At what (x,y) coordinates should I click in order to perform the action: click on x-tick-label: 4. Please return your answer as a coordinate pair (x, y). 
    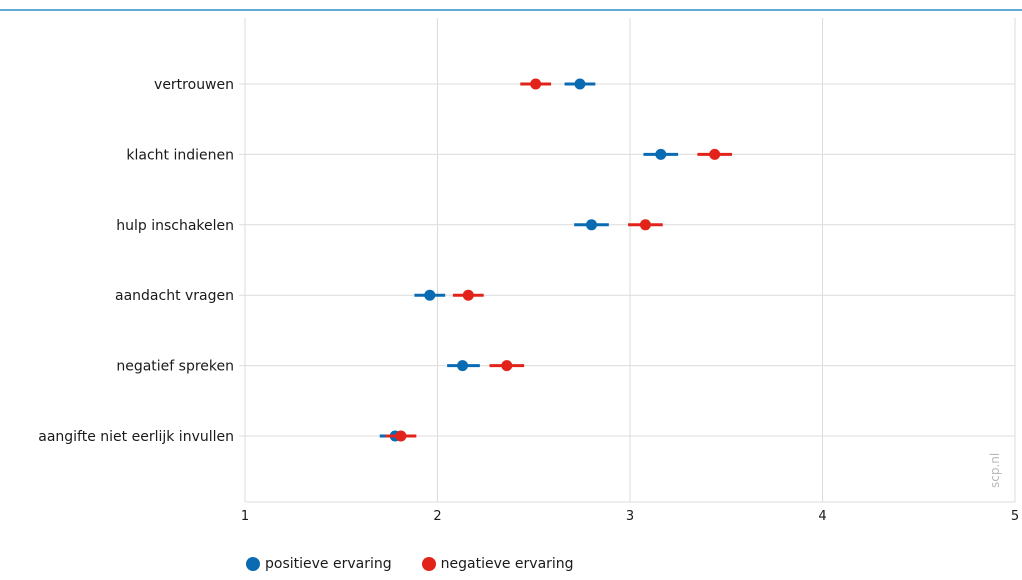
    Looking at the image, I should click on (822, 516).